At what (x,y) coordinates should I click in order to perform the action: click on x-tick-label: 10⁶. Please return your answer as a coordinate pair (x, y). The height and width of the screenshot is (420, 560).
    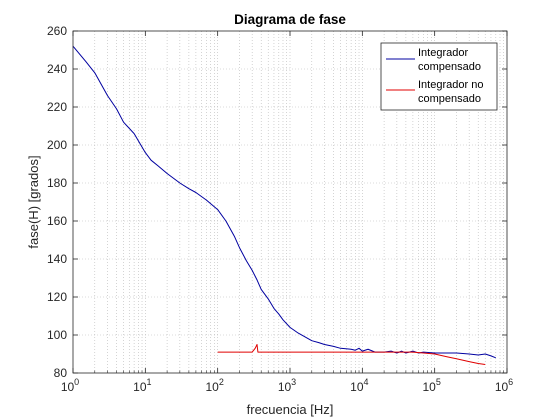
    Looking at the image, I should click on (504, 385).